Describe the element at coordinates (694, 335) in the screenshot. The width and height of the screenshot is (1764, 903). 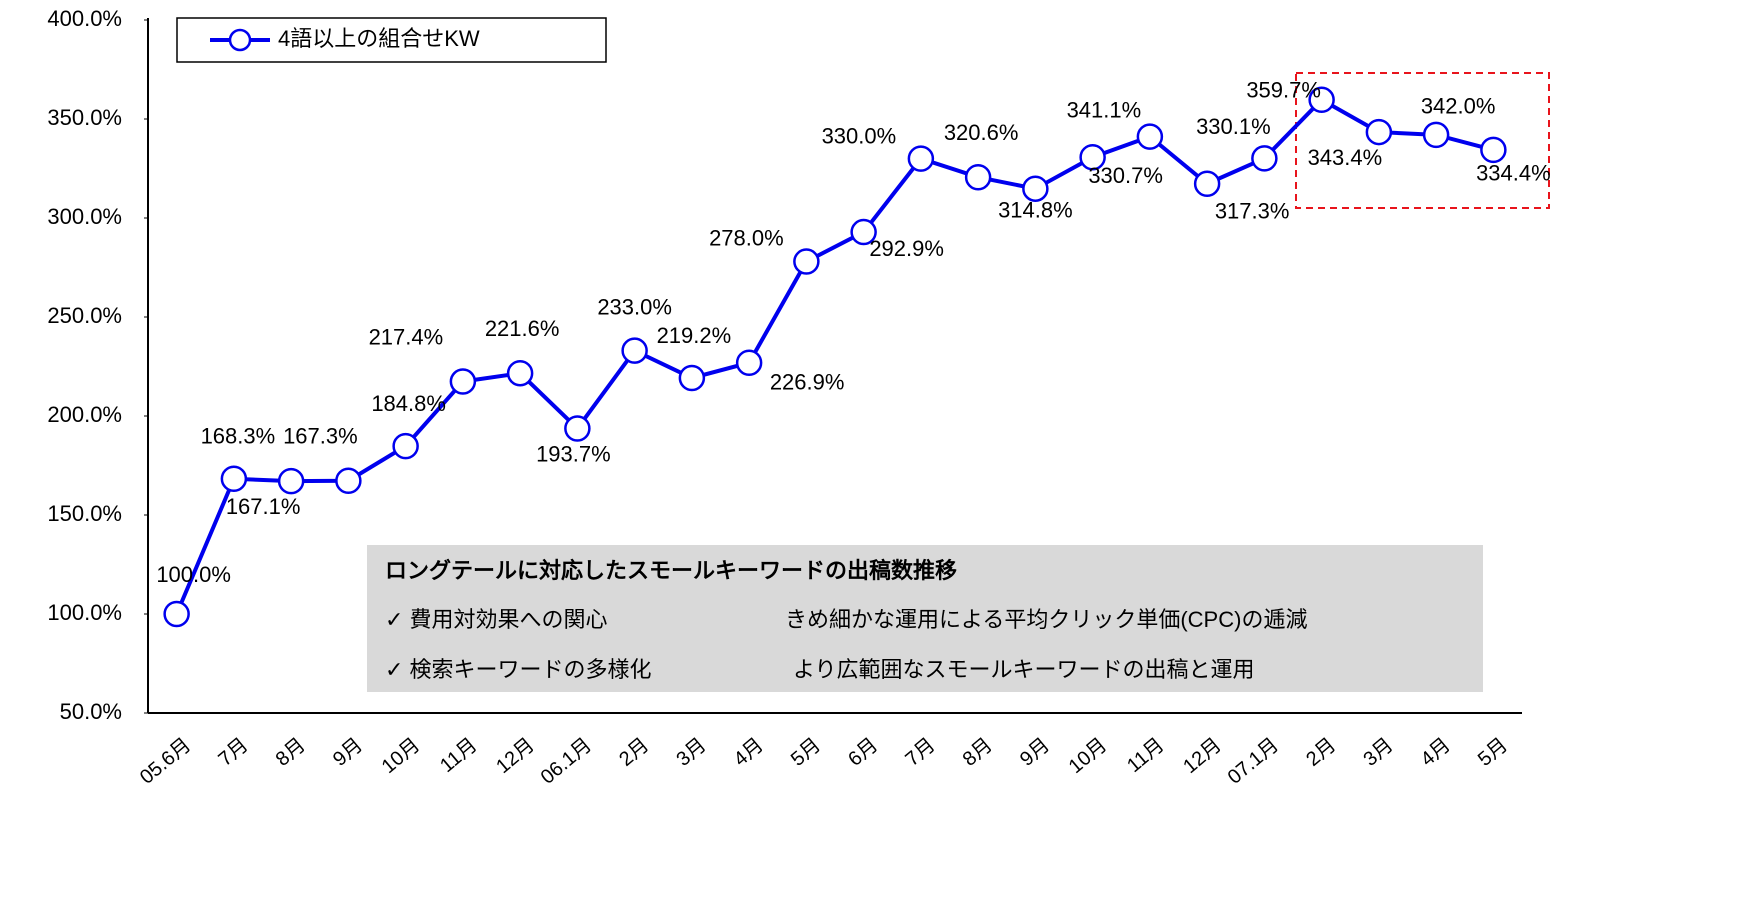
I see `data-label: 219.2%` at that location.